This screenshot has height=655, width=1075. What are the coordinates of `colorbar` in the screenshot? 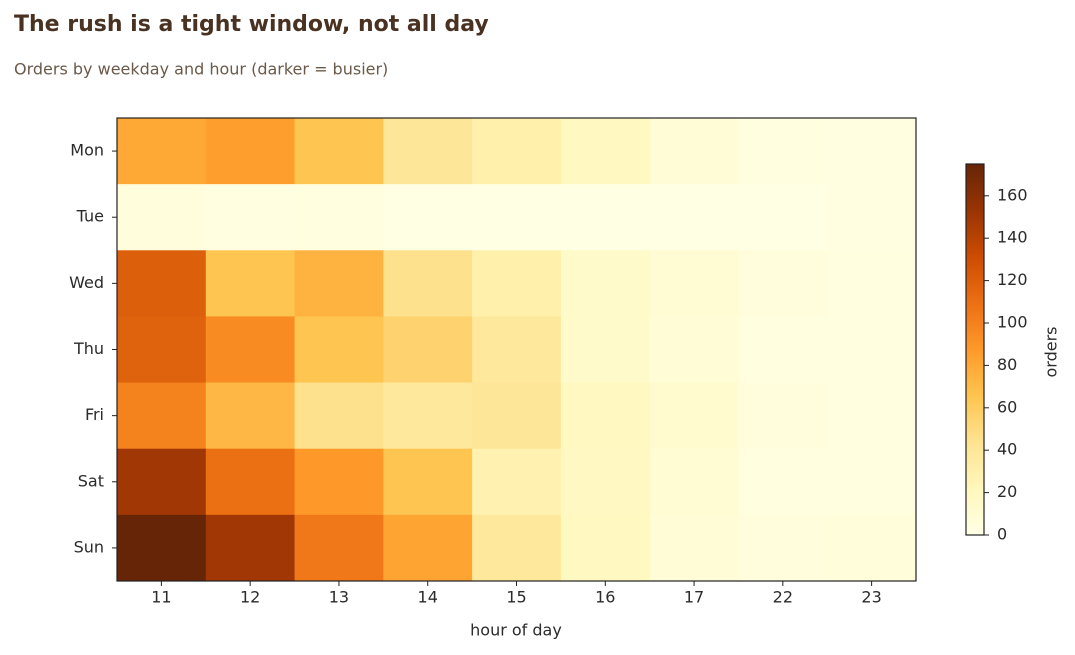 It's located at (975, 349).